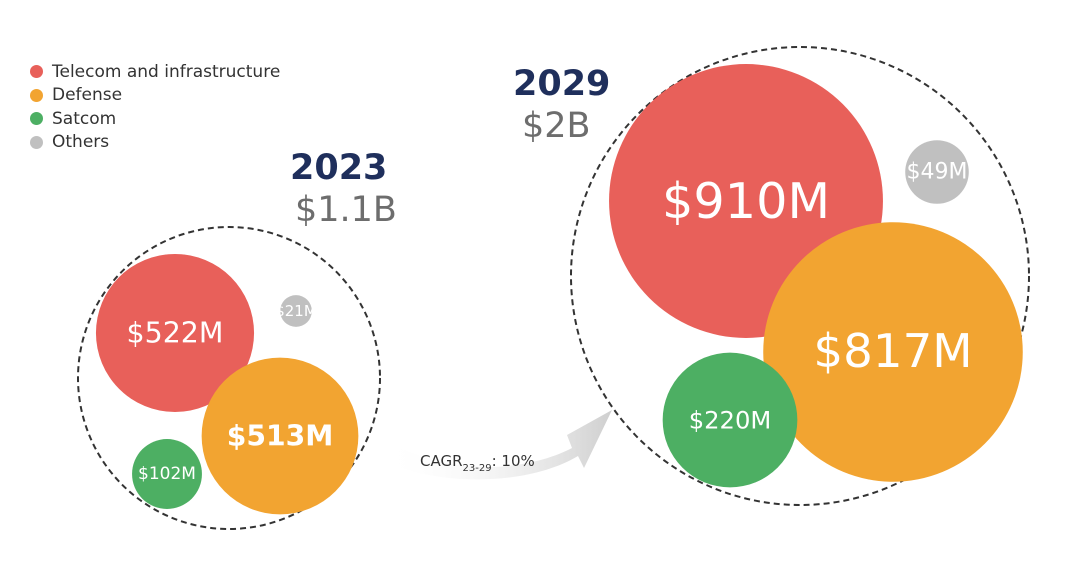 This screenshot has width=1080, height=573. I want to click on bubble-2023-satcom, so click(167, 474).